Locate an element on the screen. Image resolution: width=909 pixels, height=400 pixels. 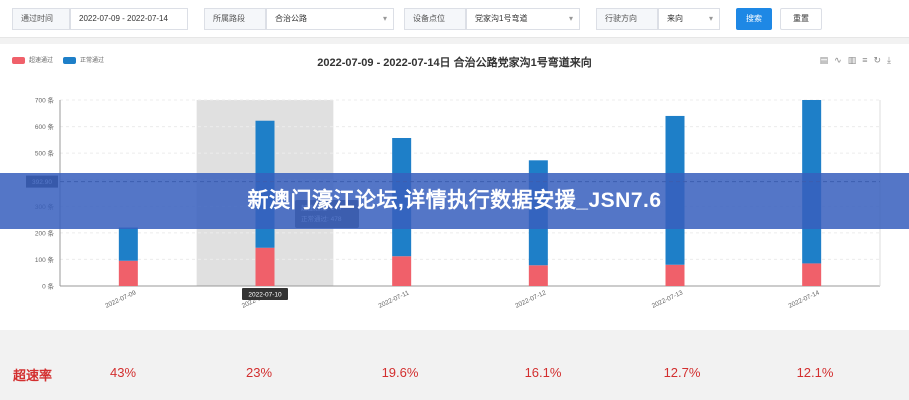
legend-label-normal: 正常通过 is located at coordinates (92, 61).